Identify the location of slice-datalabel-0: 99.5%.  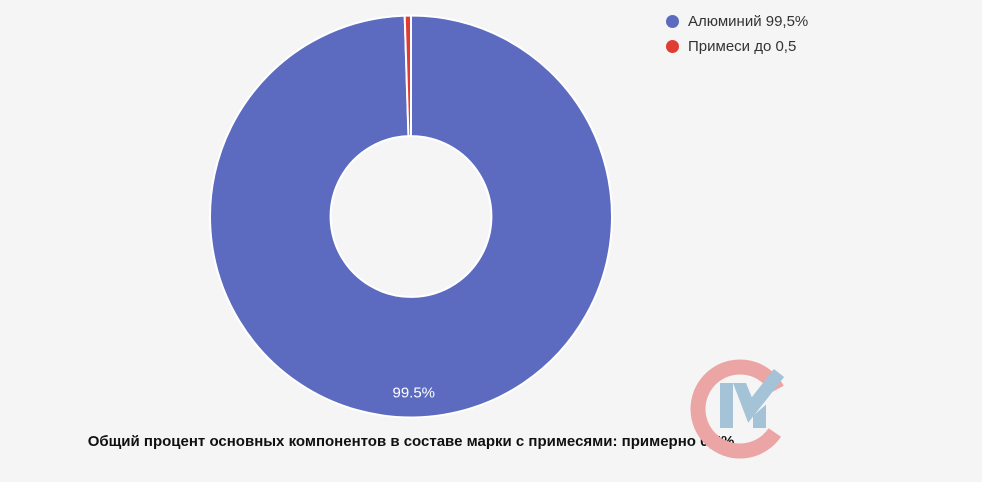
(413, 393).